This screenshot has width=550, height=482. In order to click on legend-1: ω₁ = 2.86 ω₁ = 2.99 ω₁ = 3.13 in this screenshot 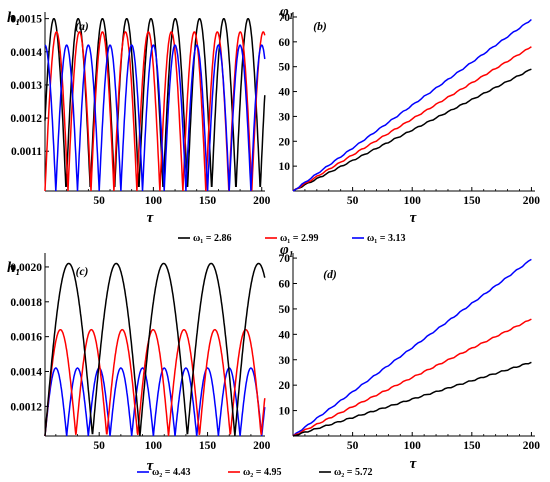, I will do `click(292, 238)`.